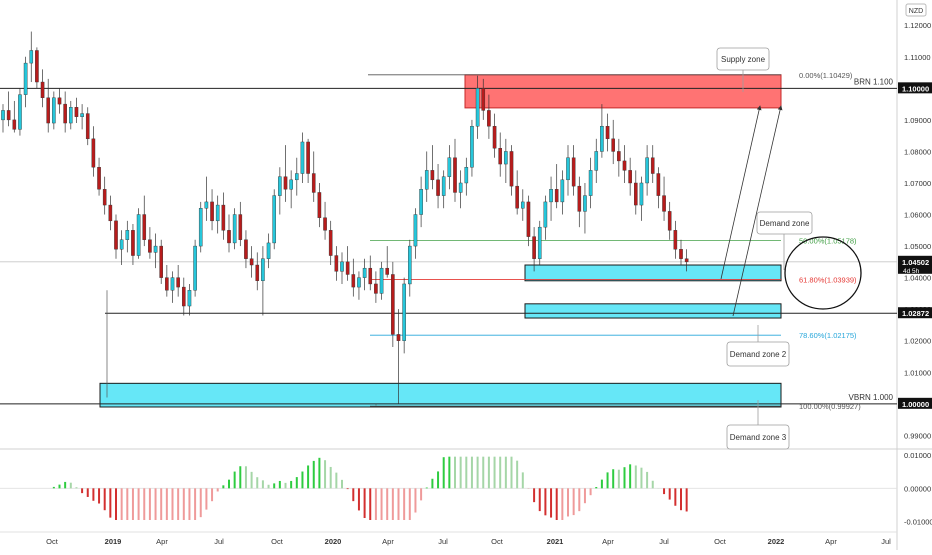  I want to click on time-tick-label: Oct, so click(277, 541).